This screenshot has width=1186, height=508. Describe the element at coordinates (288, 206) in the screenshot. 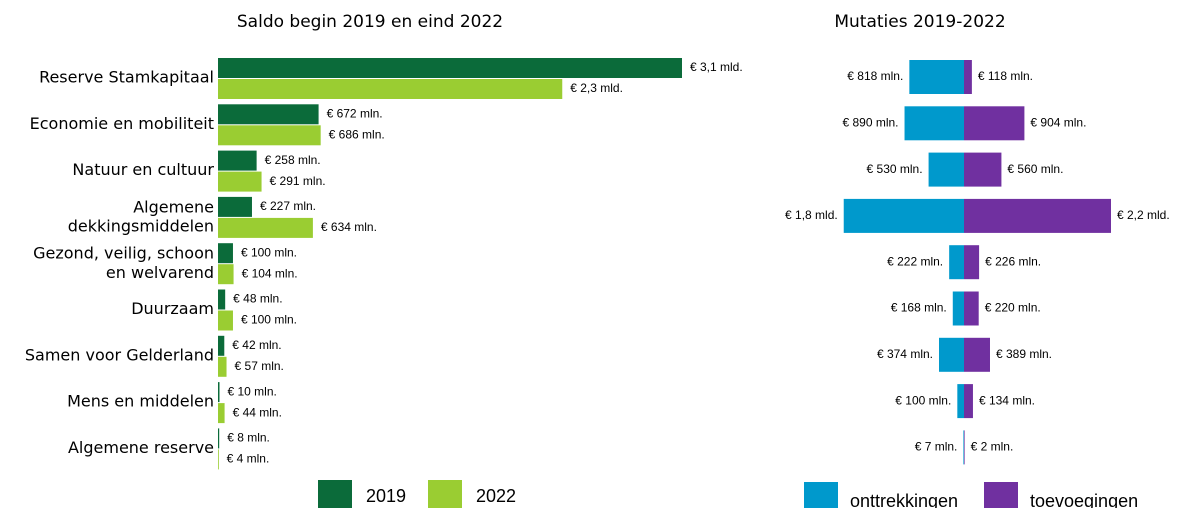

I see `value-label: € 227 mln.` at that location.